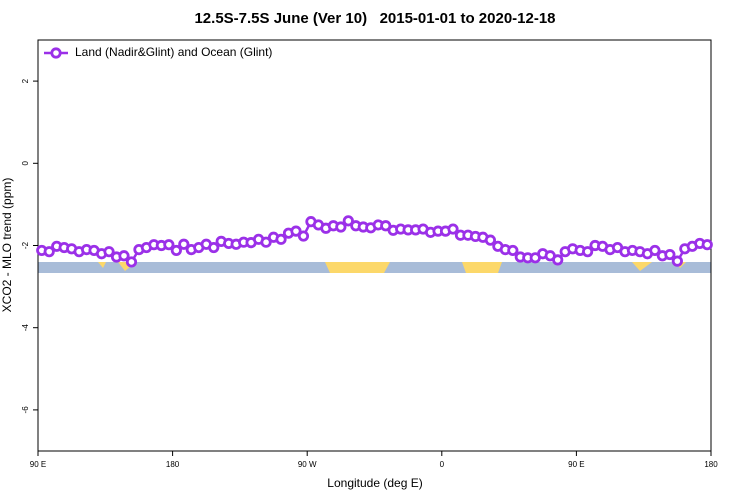 Image resolution: width=750 pixels, height=500 pixels. I want to click on x-tick-label: 0, so click(442, 464).